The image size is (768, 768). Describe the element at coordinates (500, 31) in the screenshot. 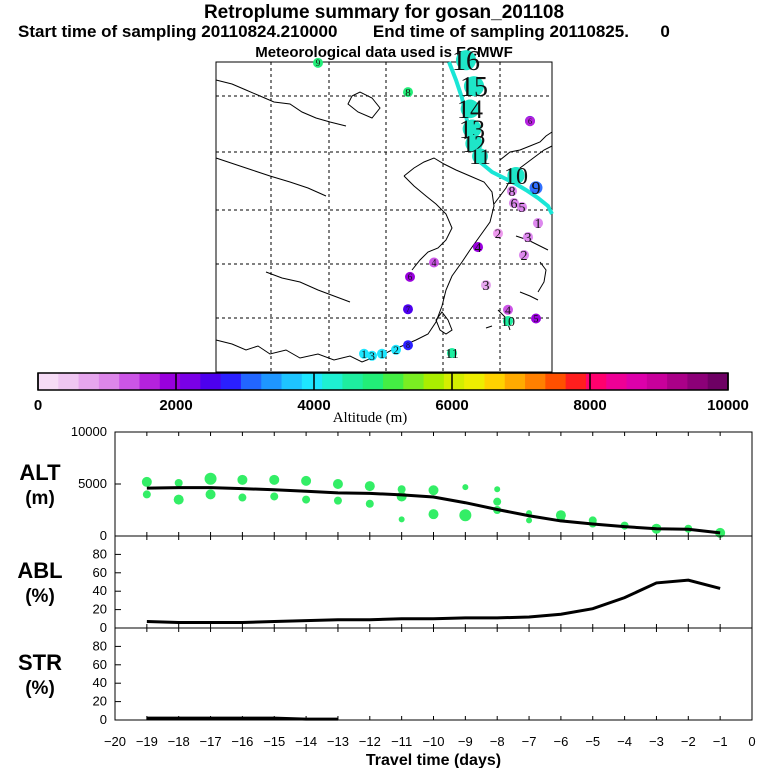

I see `end-time-label: End time of sampling 20110825.` at that location.